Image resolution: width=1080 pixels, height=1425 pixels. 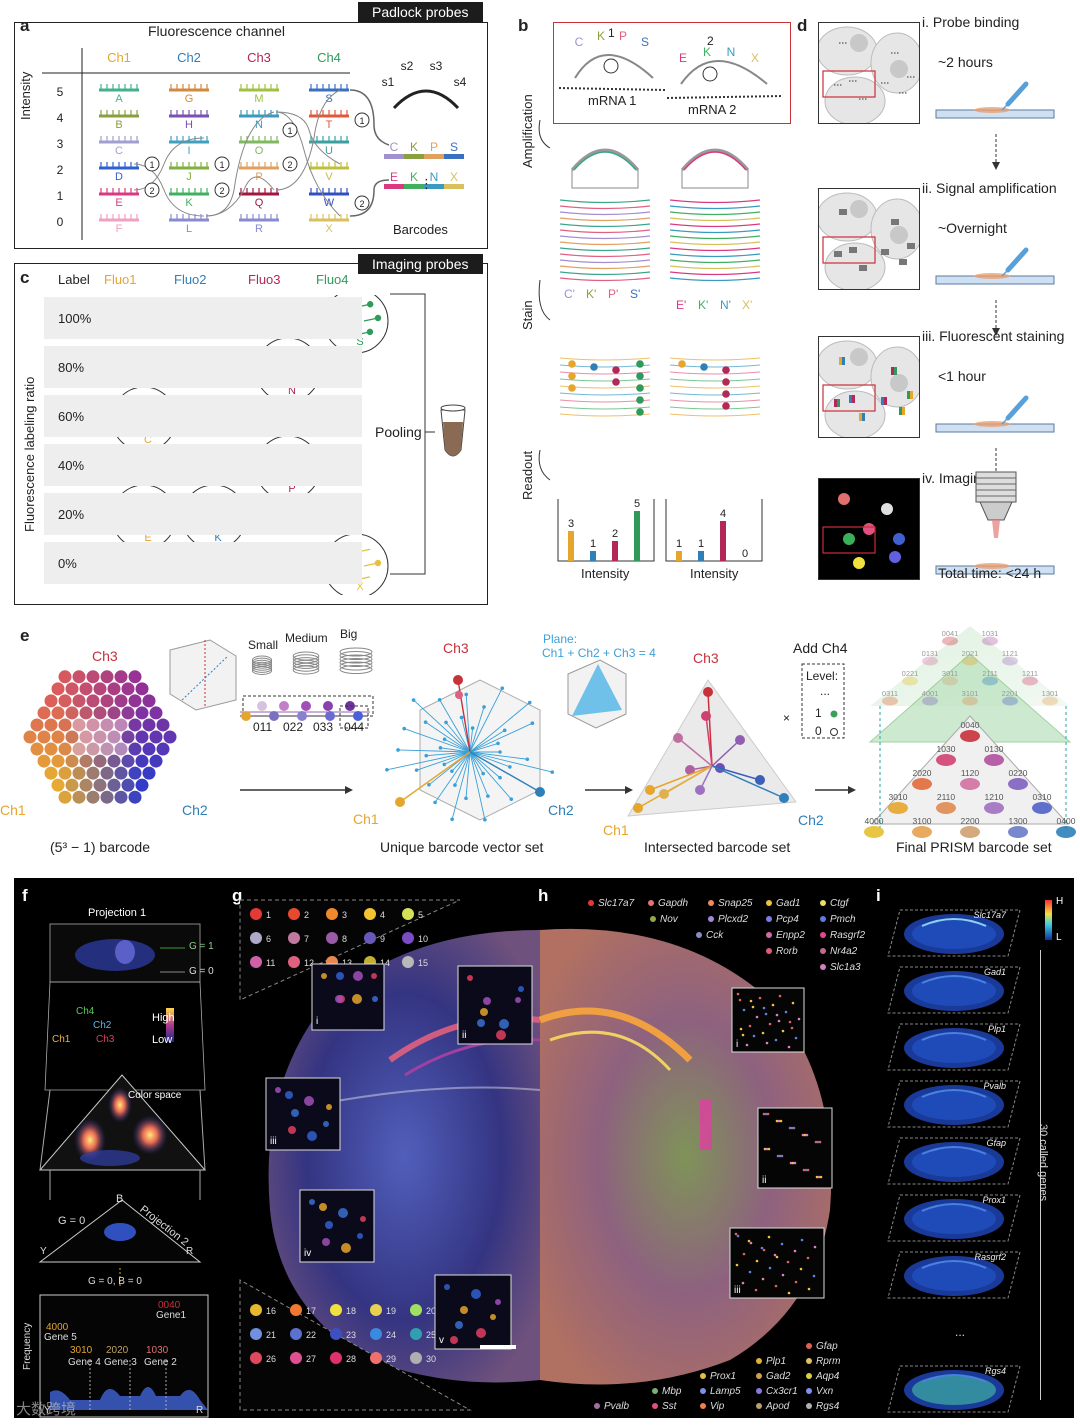 I want to click on panel-c-label: c, so click(x=25, y=277).